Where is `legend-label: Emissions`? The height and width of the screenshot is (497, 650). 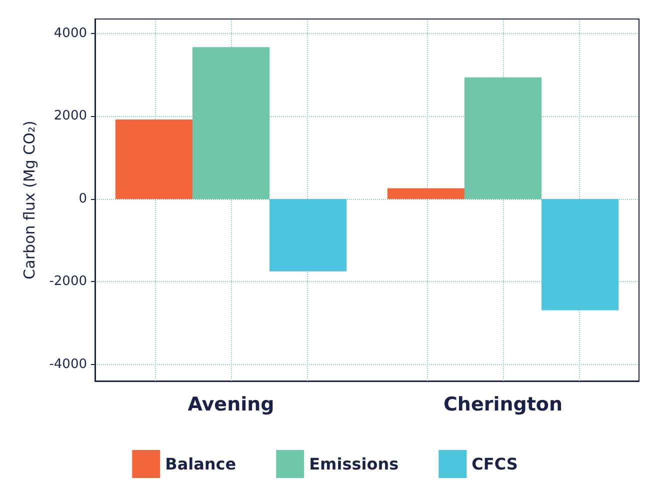 legend-label: Emissions is located at coordinates (354, 464).